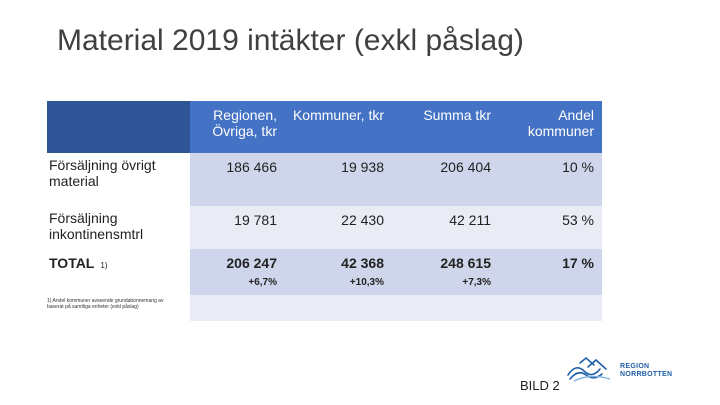 The height and width of the screenshot is (405, 720). I want to click on change-label-blank, so click(118, 284).